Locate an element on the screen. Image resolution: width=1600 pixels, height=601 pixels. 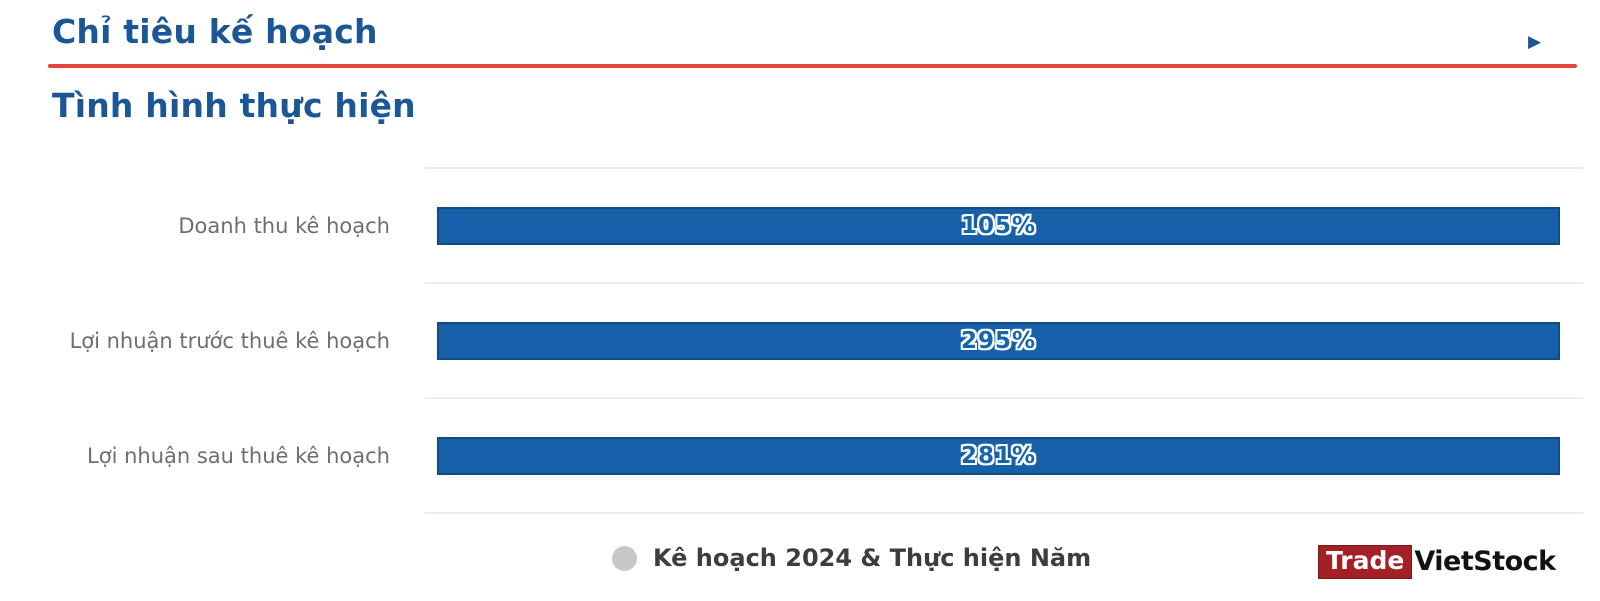
category-label: Doanh thu kê hoạch is located at coordinates (284, 226).